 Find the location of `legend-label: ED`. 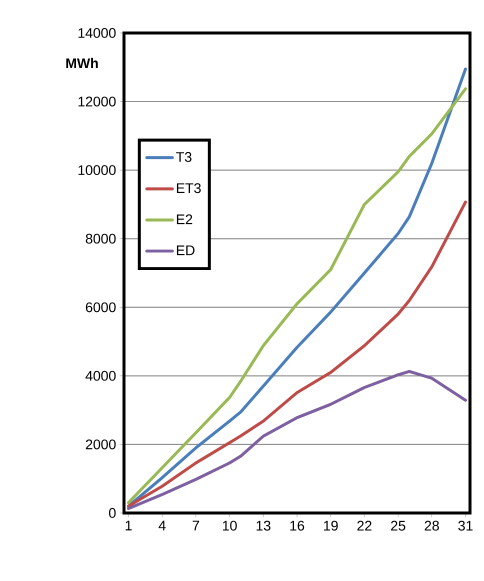

legend-label: ED is located at coordinates (185, 251).